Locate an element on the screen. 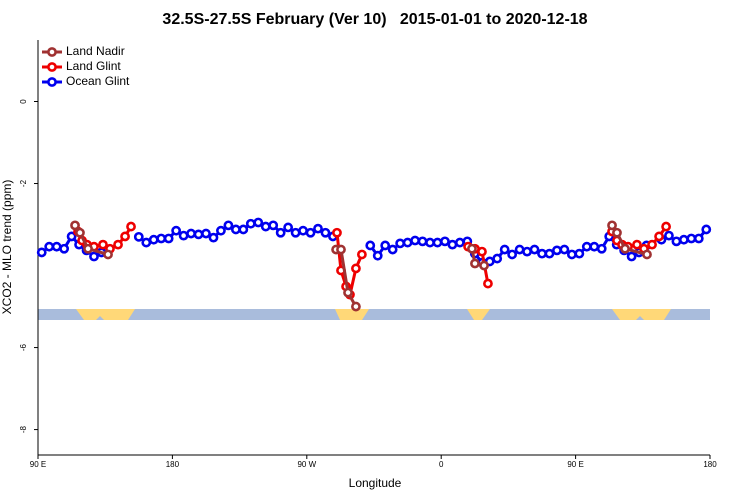  x-tick-label: 90 W is located at coordinates (306, 464).